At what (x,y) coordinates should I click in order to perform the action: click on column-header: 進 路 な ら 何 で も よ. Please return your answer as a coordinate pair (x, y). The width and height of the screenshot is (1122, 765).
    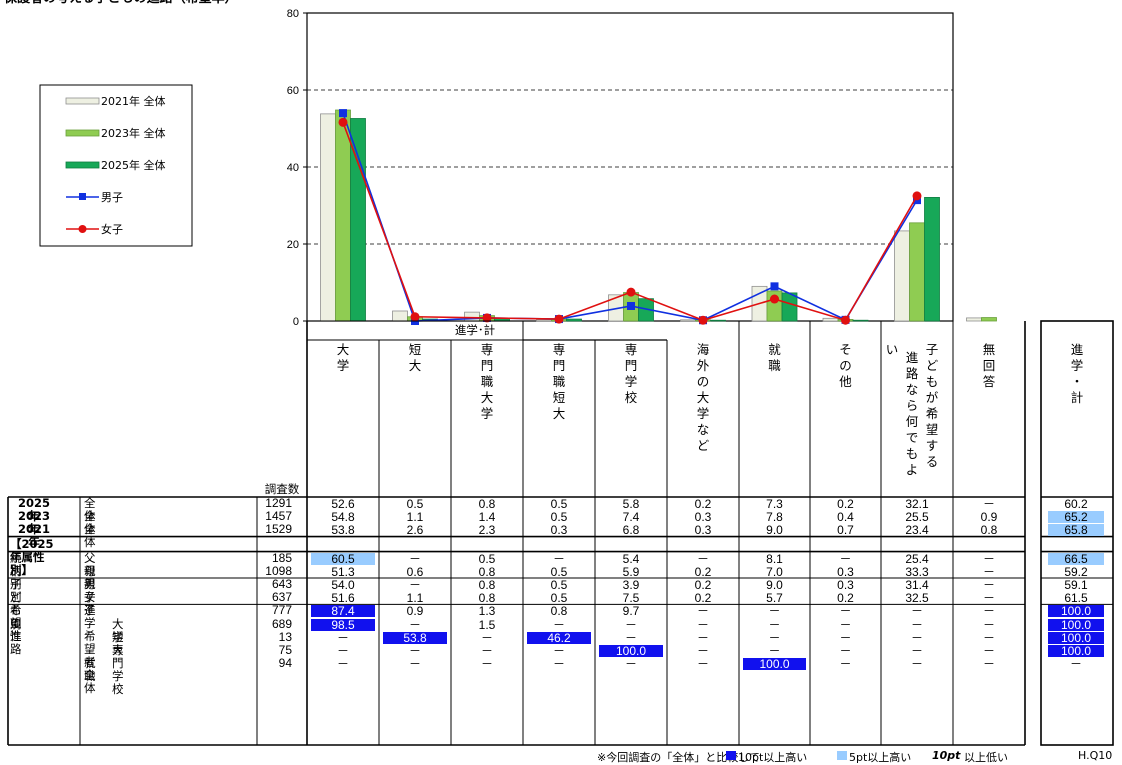
    Looking at the image, I should click on (912, 413).